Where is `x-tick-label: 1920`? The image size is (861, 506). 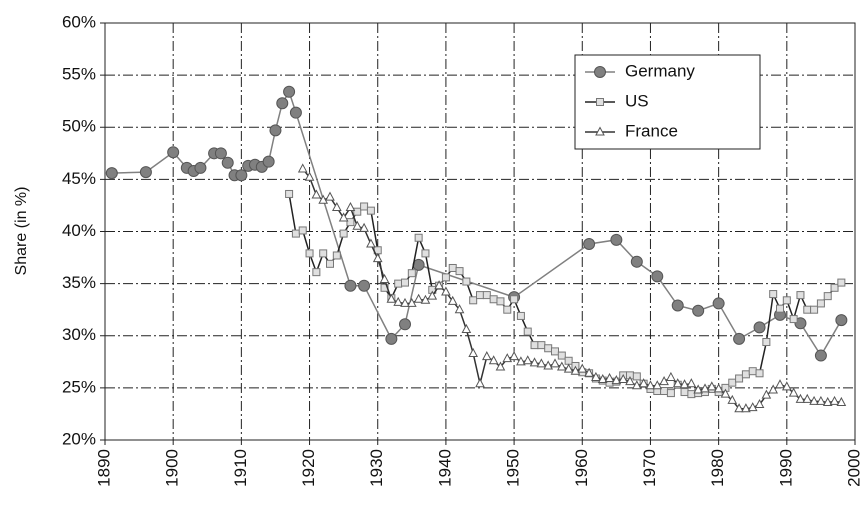 x-tick-label: 1920 is located at coordinates (308, 468).